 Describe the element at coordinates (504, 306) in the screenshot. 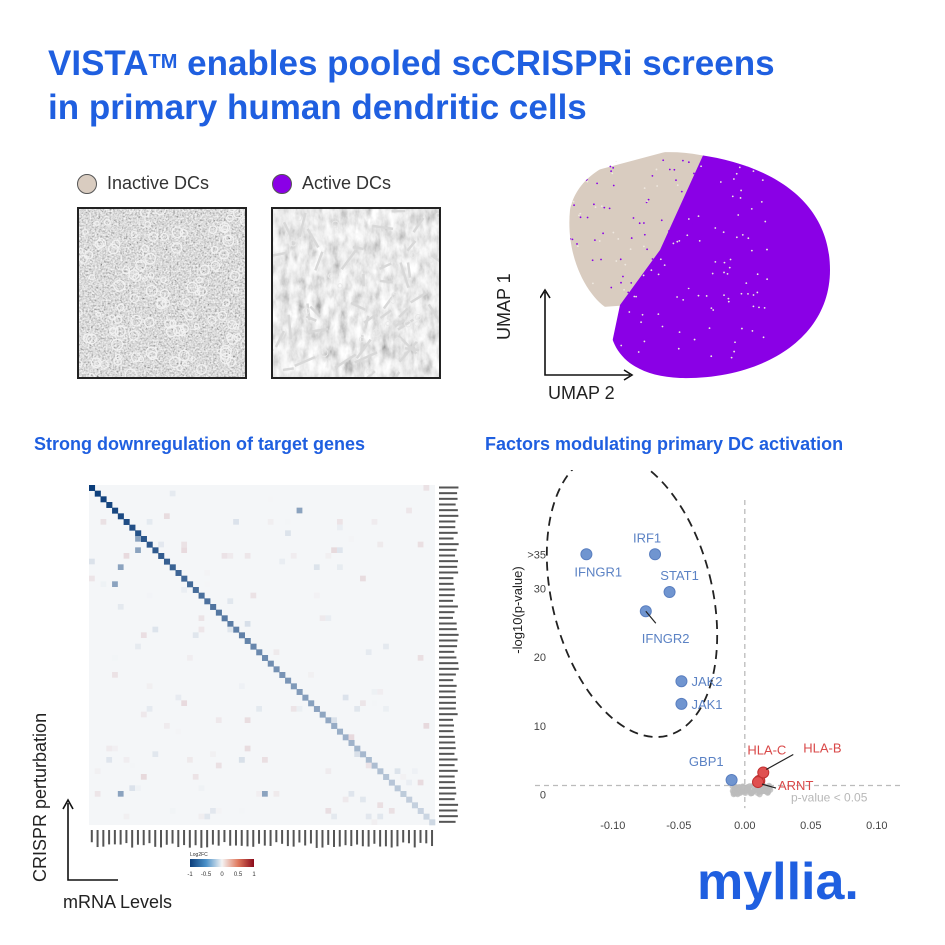

I see `umap-y-label: UMAP 1` at that location.